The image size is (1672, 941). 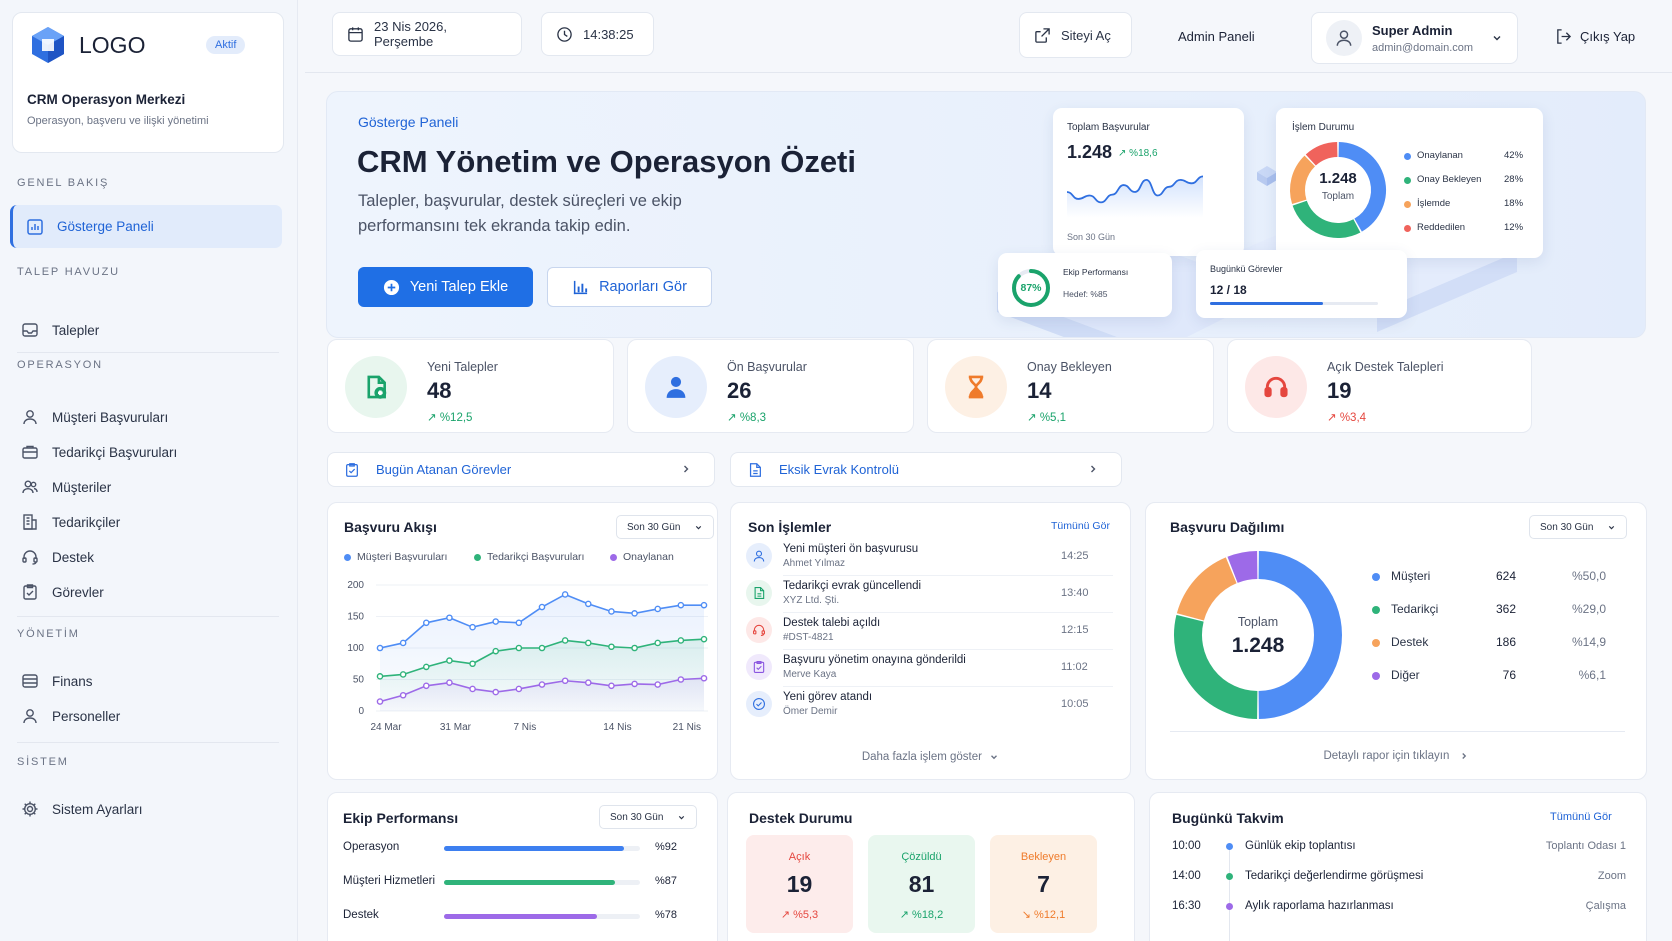 I want to click on legend-pct: %6,1, so click(x=1592, y=675).